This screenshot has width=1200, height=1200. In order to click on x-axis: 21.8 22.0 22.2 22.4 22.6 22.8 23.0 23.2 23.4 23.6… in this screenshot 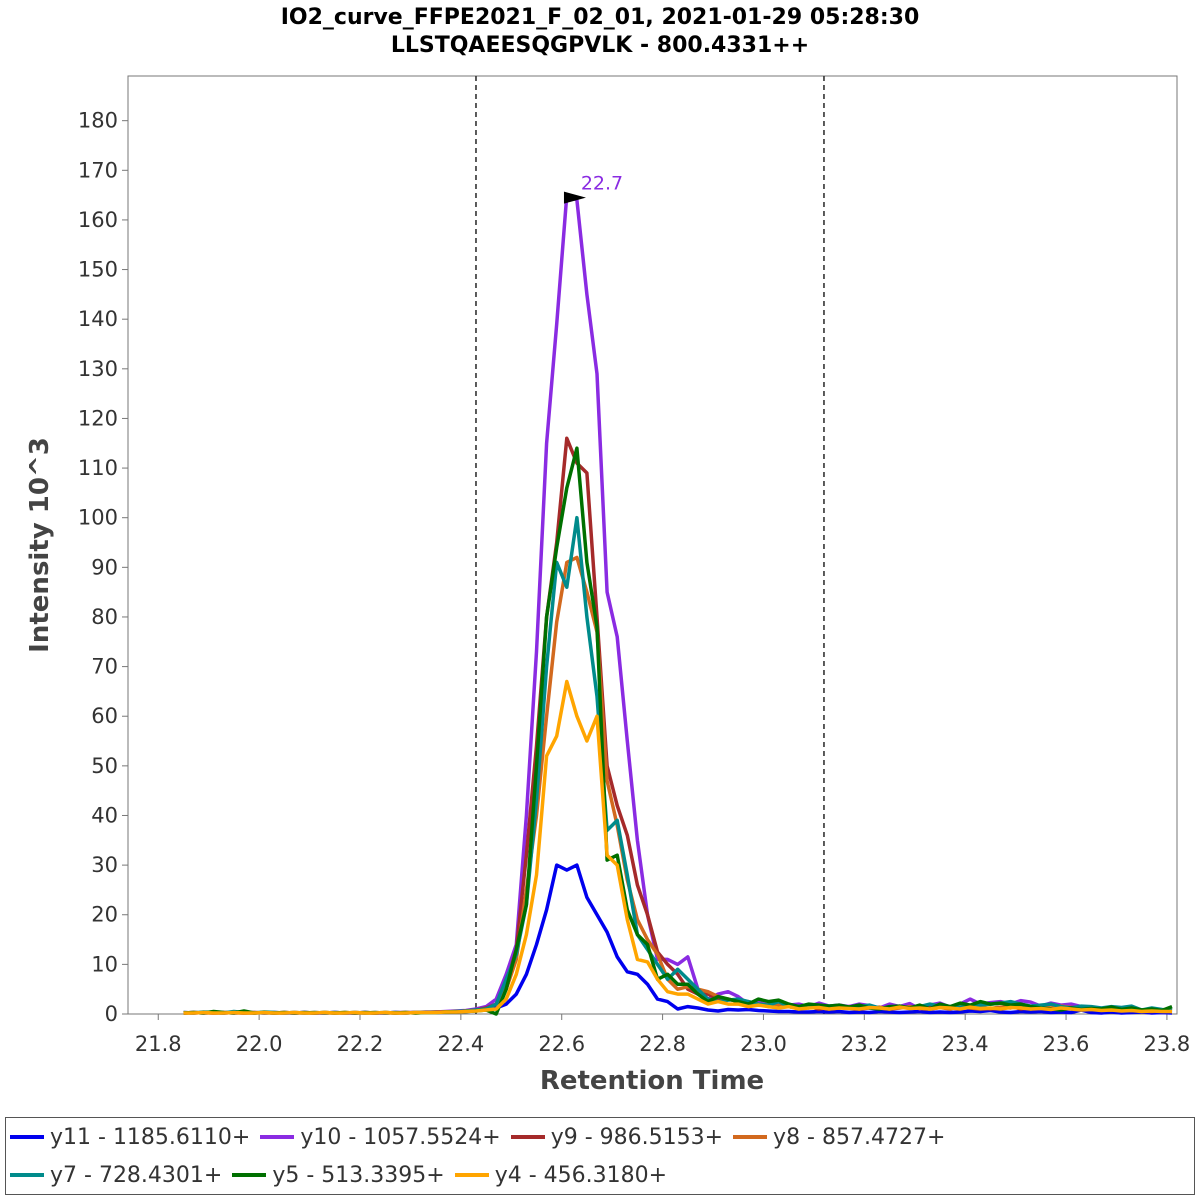, I will do `click(662, 1035)`.